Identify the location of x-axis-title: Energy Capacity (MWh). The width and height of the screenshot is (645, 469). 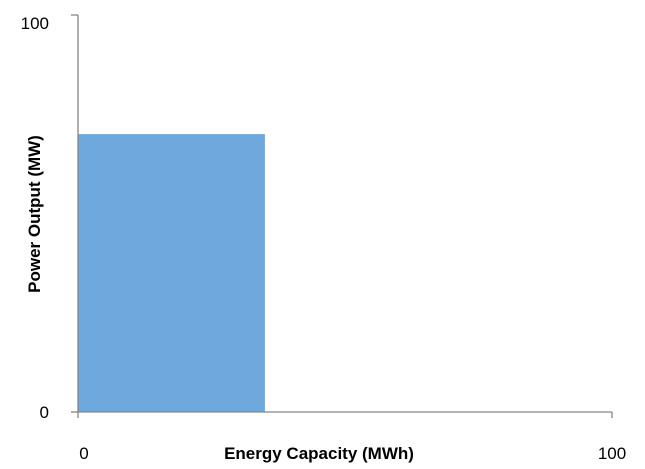
(319, 453).